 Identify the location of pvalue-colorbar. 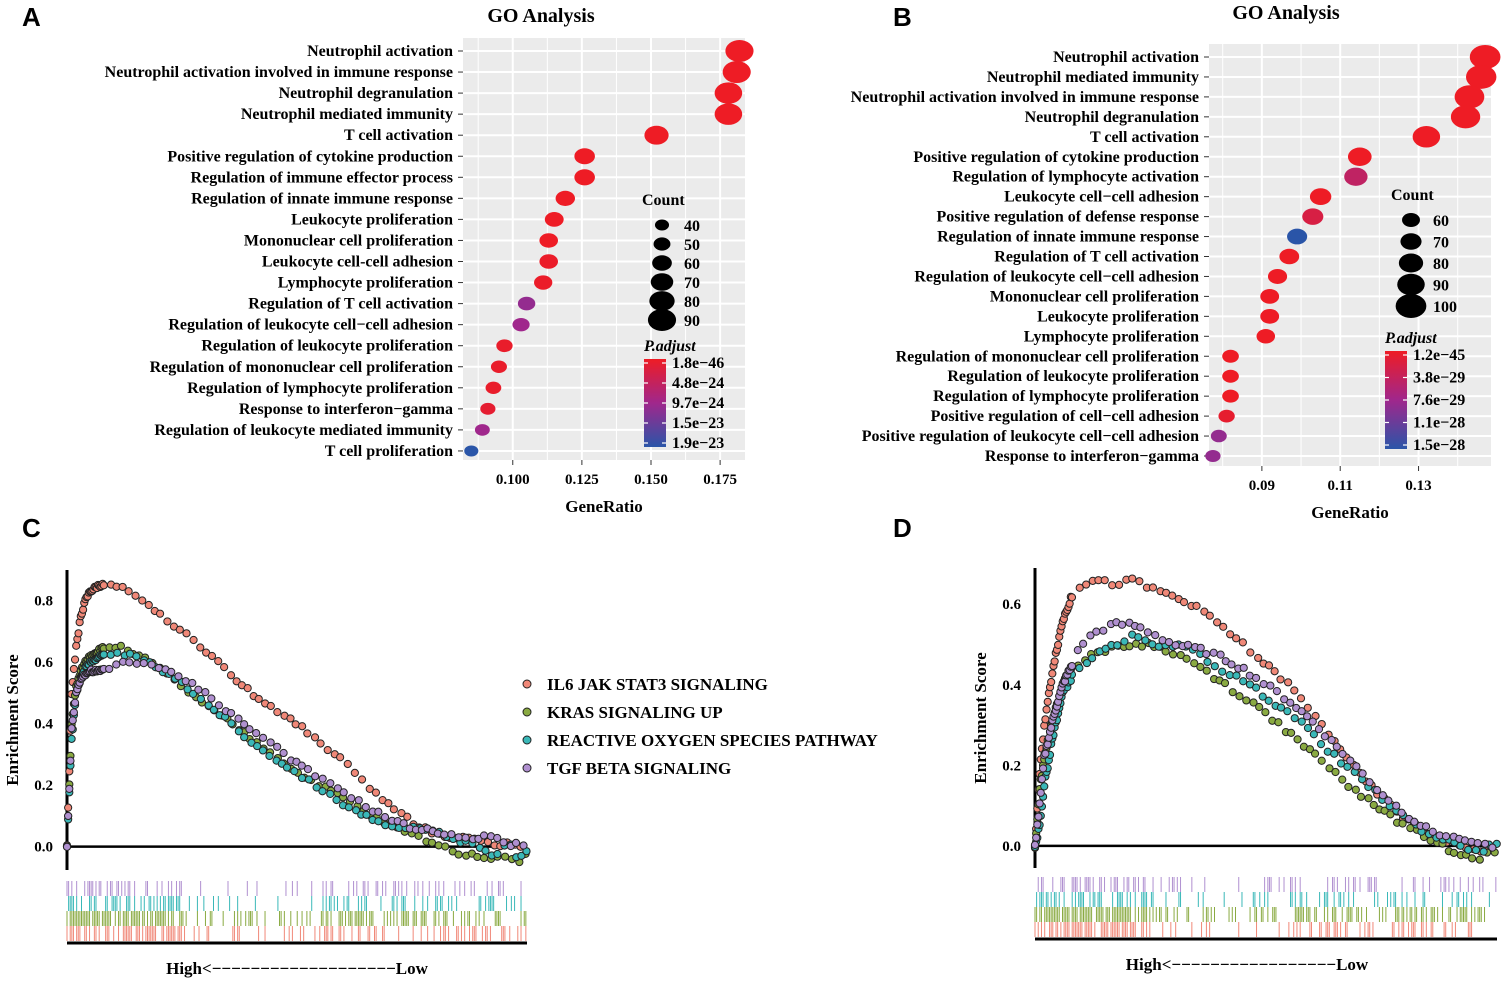
(655, 403).